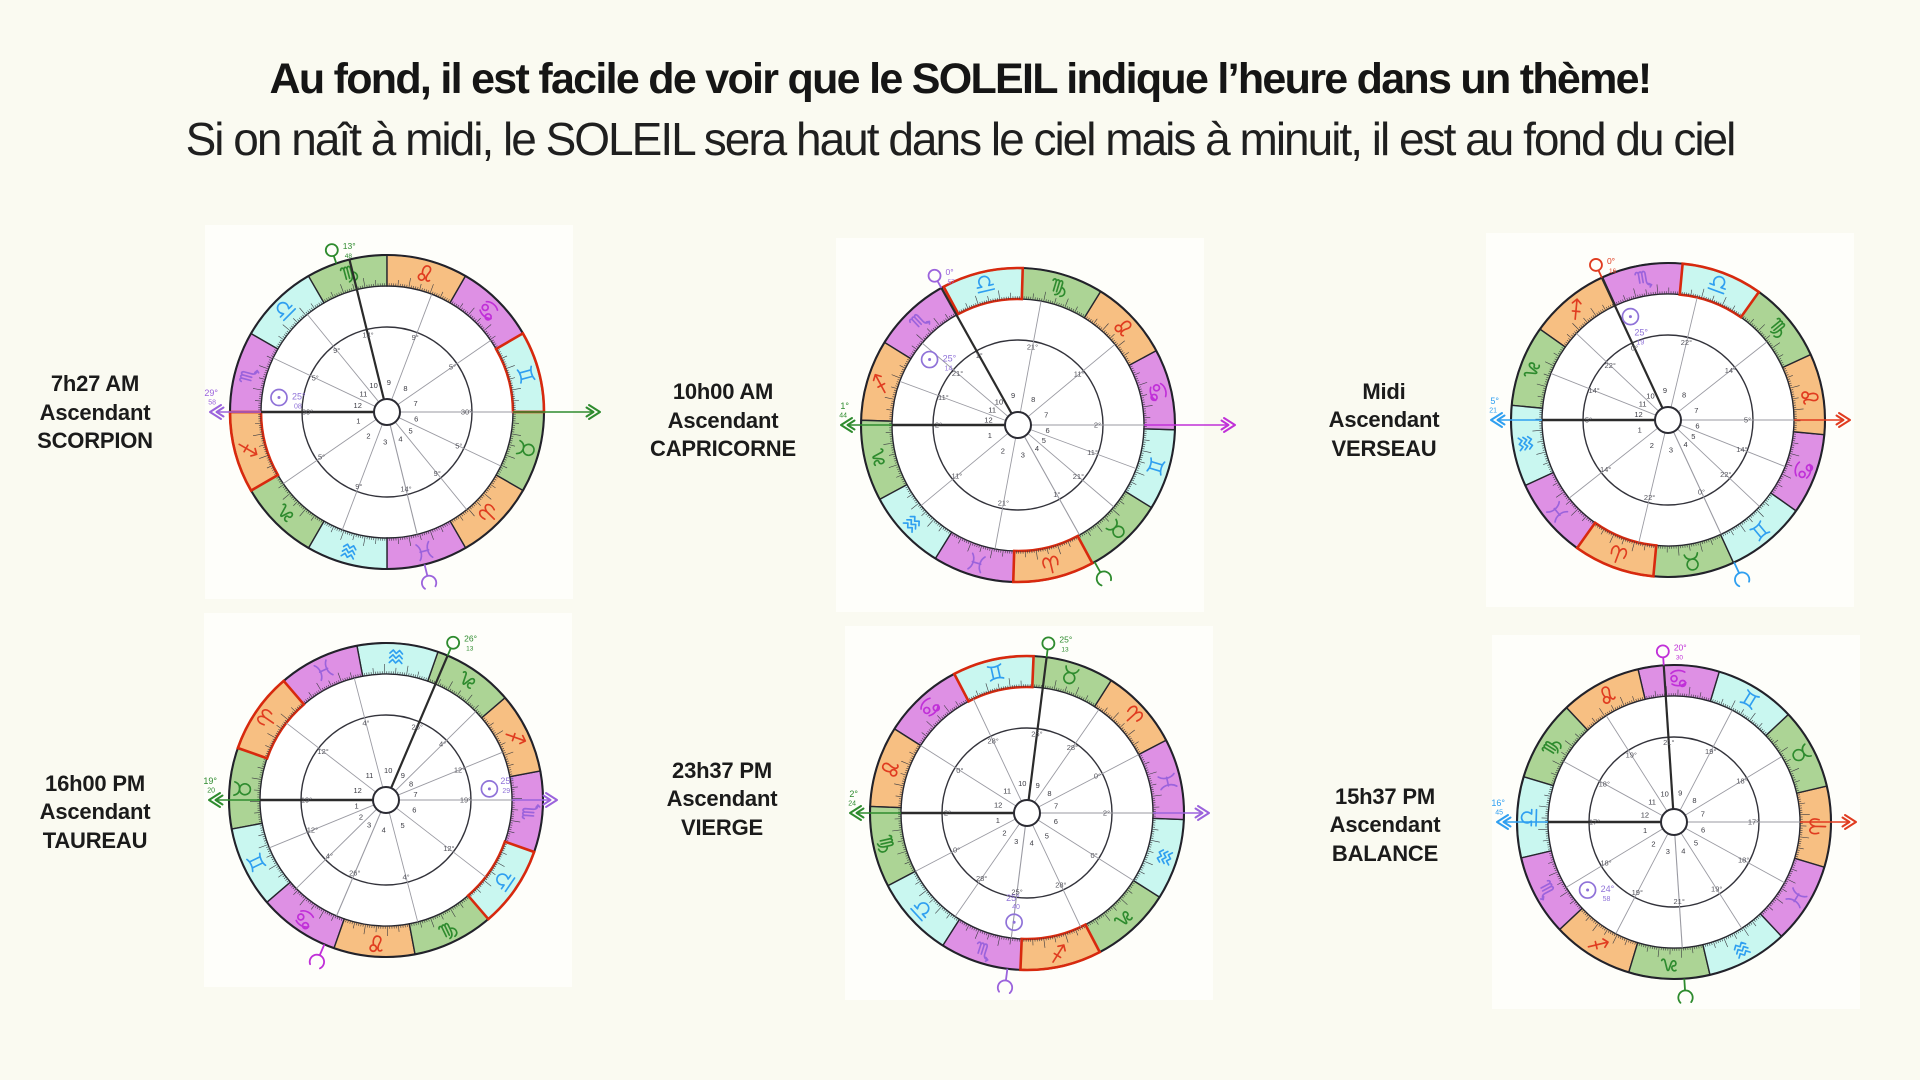 This screenshot has width=1920, height=1080. What do you see at coordinates (506, 791) in the screenshot?
I see `svg-text: 29` at bounding box center [506, 791].